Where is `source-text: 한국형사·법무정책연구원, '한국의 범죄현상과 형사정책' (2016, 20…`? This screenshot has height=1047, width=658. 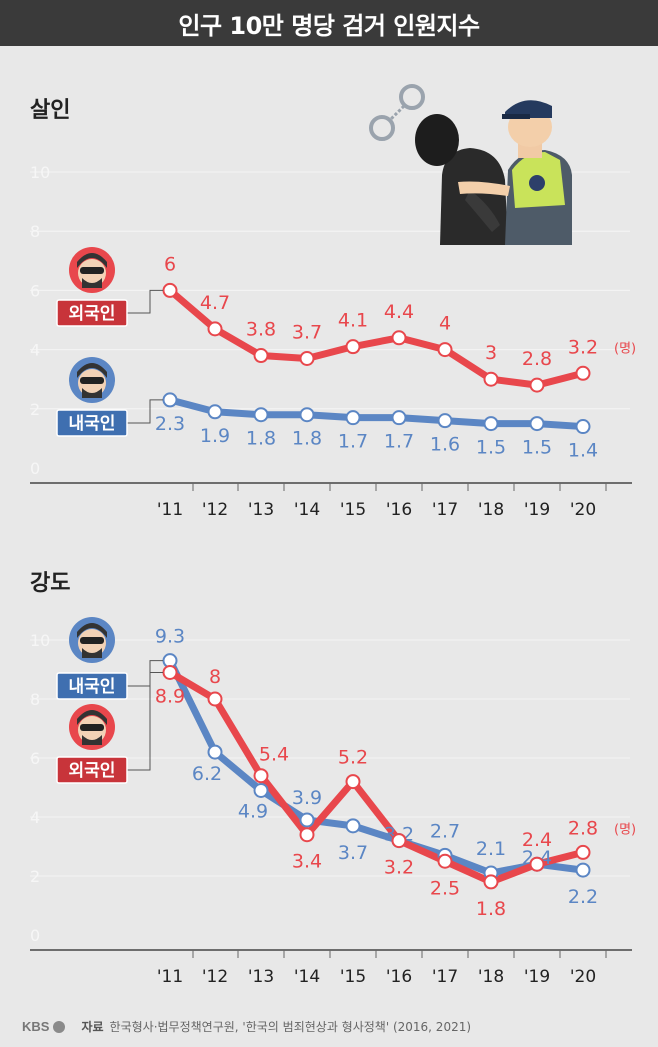 source-text: 한국형사·법무정책연구원, '한국의 범죄현상과 형사정책' (2016, 20… is located at coordinates (290, 1027).